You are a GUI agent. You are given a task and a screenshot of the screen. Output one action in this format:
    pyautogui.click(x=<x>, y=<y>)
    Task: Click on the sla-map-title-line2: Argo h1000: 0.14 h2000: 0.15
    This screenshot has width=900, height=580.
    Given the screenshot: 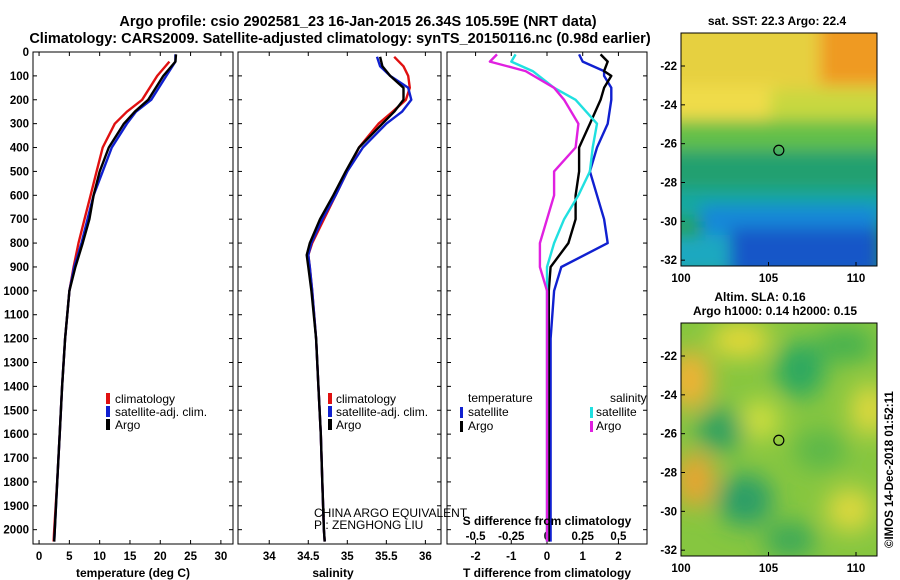 What is the action you would take?
    pyautogui.click(x=775, y=311)
    